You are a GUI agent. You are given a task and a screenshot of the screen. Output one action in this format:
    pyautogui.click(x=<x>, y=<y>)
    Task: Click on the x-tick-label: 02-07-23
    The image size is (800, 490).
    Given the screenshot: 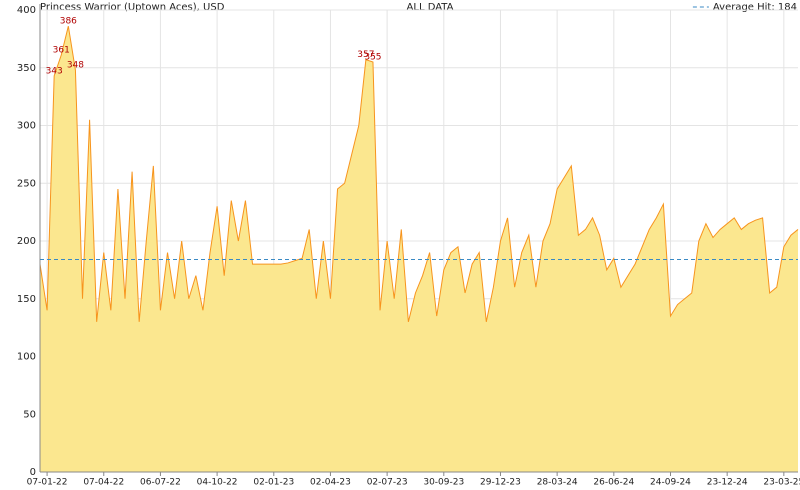 What is the action you would take?
    pyautogui.click(x=387, y=483)
    